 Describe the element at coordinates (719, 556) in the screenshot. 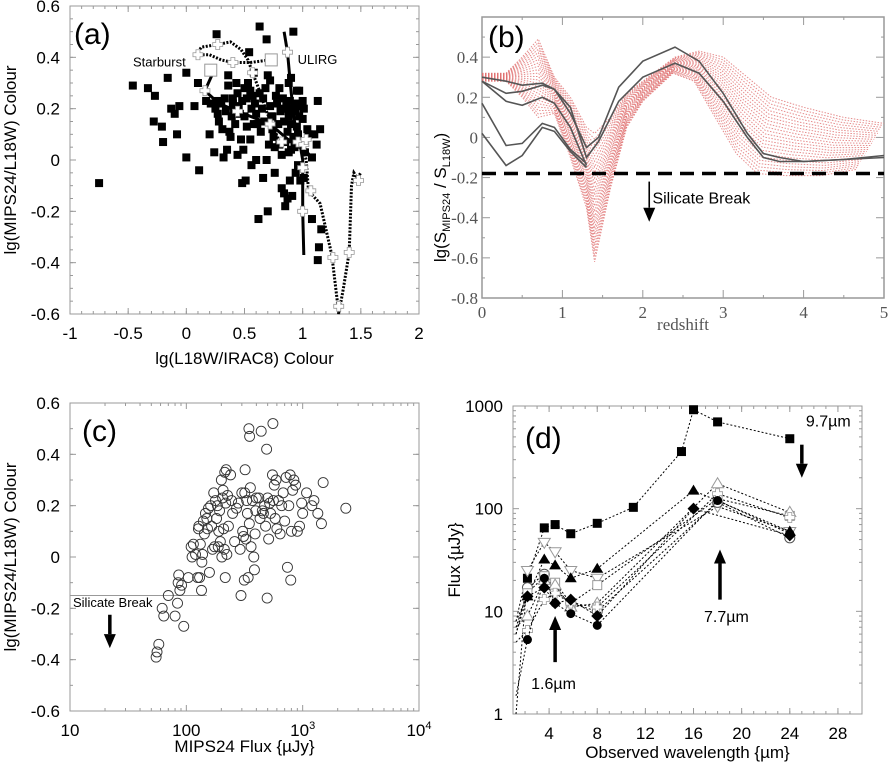

I see `wavelength-arrow-1-head` at that location.